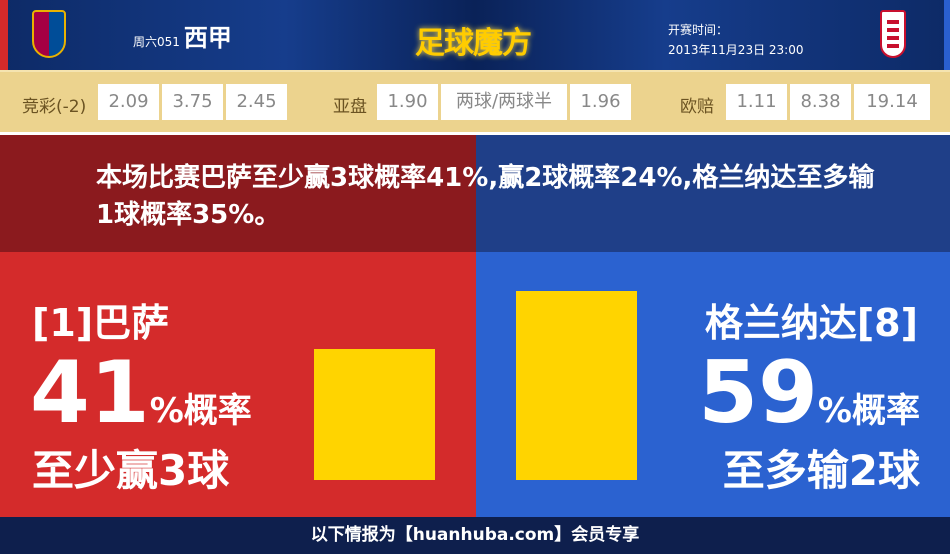  I want to click on euro-odd: 19.14, so click(892, 102).